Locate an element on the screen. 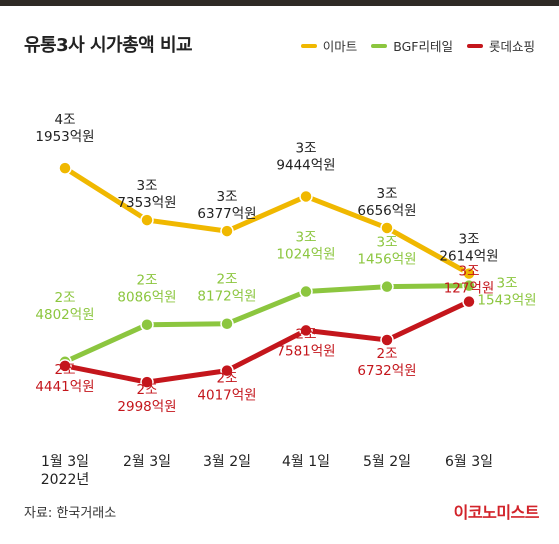 The height and width of the screenshot is (544, 559). data-label-lotte-6-eok: 127억원 is located at coordinates (469, 289).